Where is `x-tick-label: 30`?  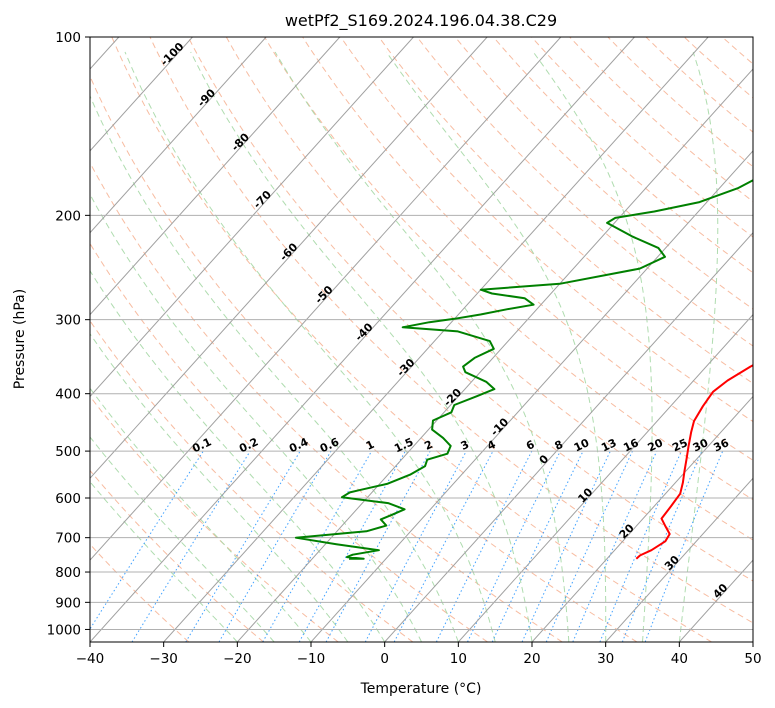
x-tick-label: 30 is located at coordinates (605, 659).